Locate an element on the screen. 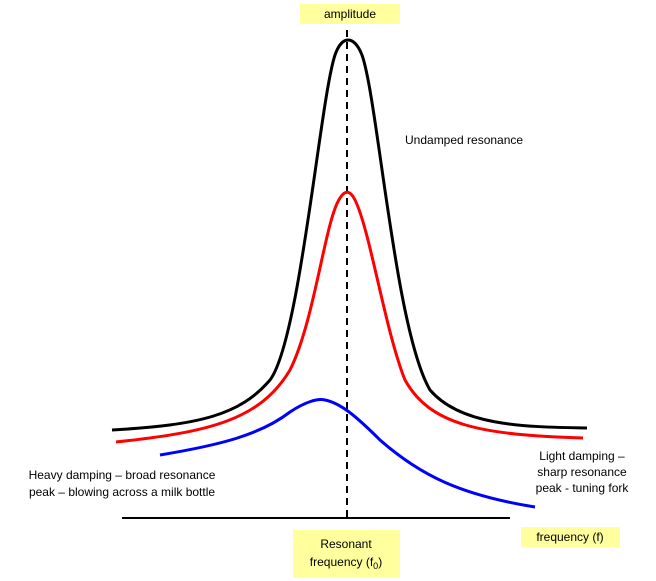 Image resolution: width=656 pixels, height=581 pixels. resonant-label-text: frequency (f is located at coordinates (342, 562).